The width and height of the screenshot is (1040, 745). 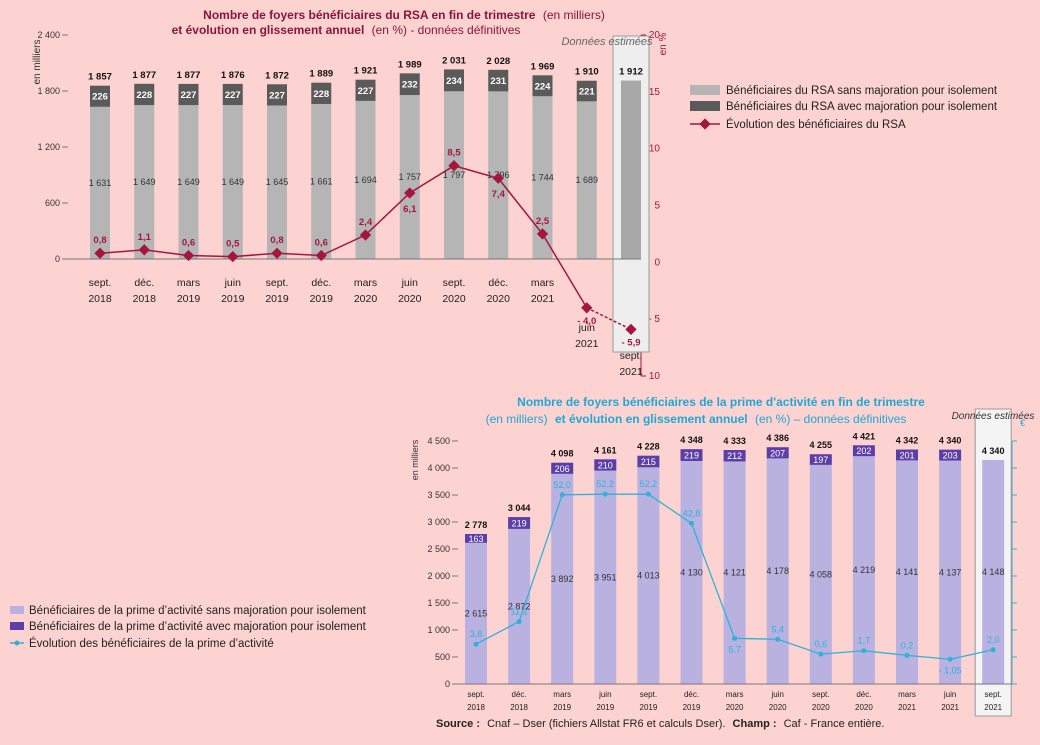 I want to click on pa-left-tick-label: 1 000, so click(x=438, y=630).